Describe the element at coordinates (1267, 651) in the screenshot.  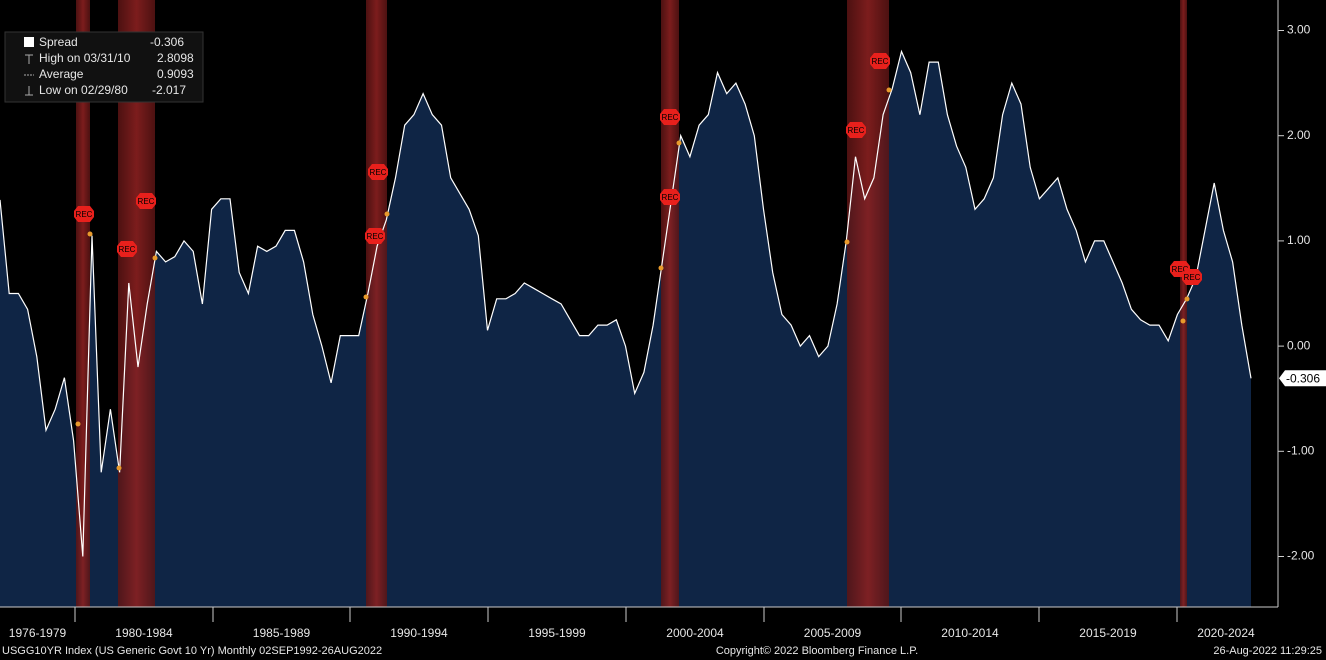
I see `footer-right: 26-Aug-2022 11:29:25` at that location.